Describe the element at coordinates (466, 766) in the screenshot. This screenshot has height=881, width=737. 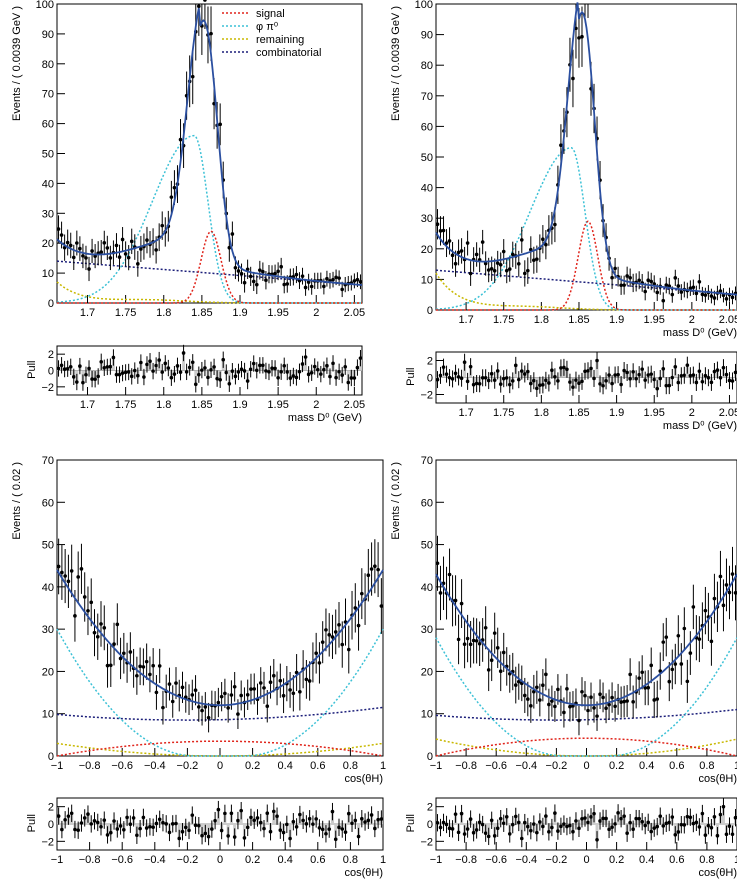
I see `x-tick-label: −0.8` at that location.